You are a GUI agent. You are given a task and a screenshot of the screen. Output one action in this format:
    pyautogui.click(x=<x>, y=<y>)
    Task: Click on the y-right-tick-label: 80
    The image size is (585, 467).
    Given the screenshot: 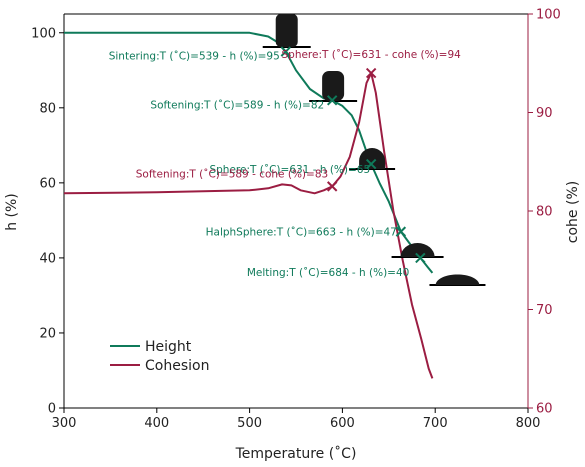 What is the action you would take?
    pyautogui.click(x=544, y=212)
    